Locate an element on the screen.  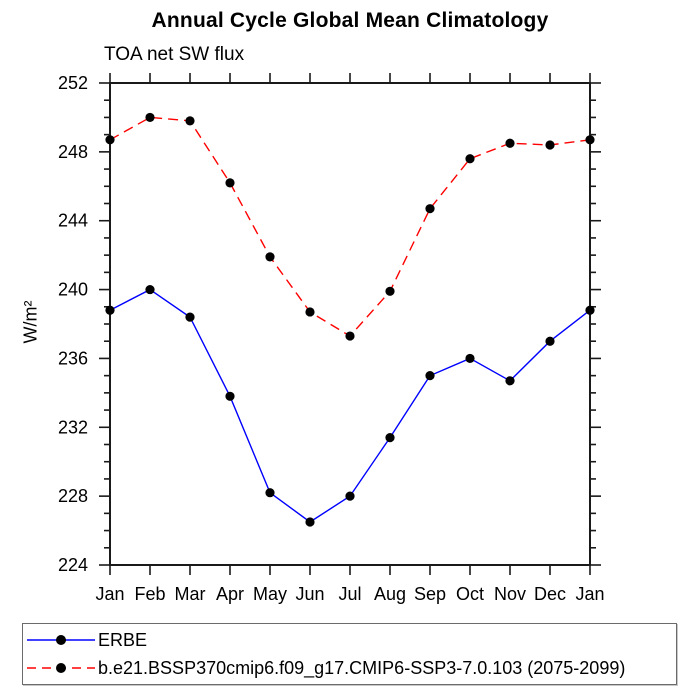
x-tick-label: May is located at coordinates (270, 594).